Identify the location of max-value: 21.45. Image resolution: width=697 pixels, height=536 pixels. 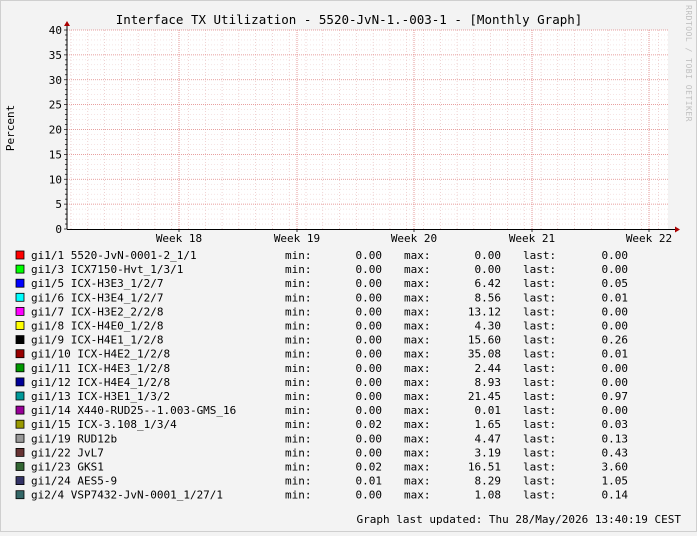
(484, 396).